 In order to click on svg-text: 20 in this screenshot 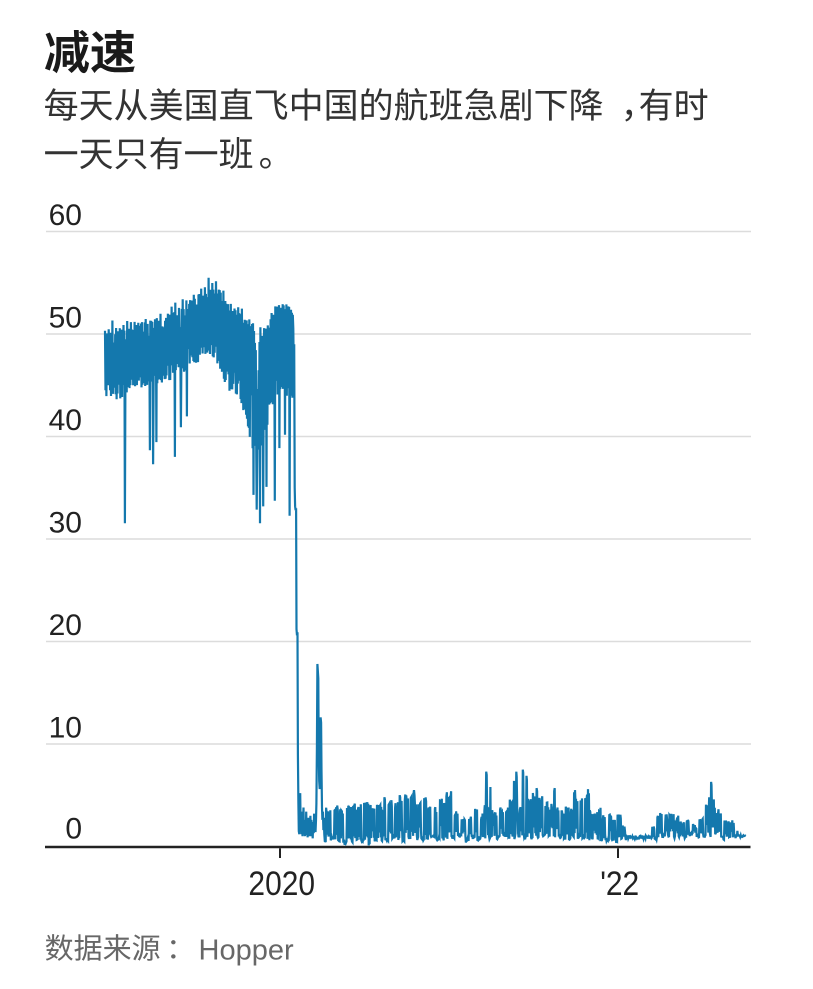, I will do `click(65, 625)`.